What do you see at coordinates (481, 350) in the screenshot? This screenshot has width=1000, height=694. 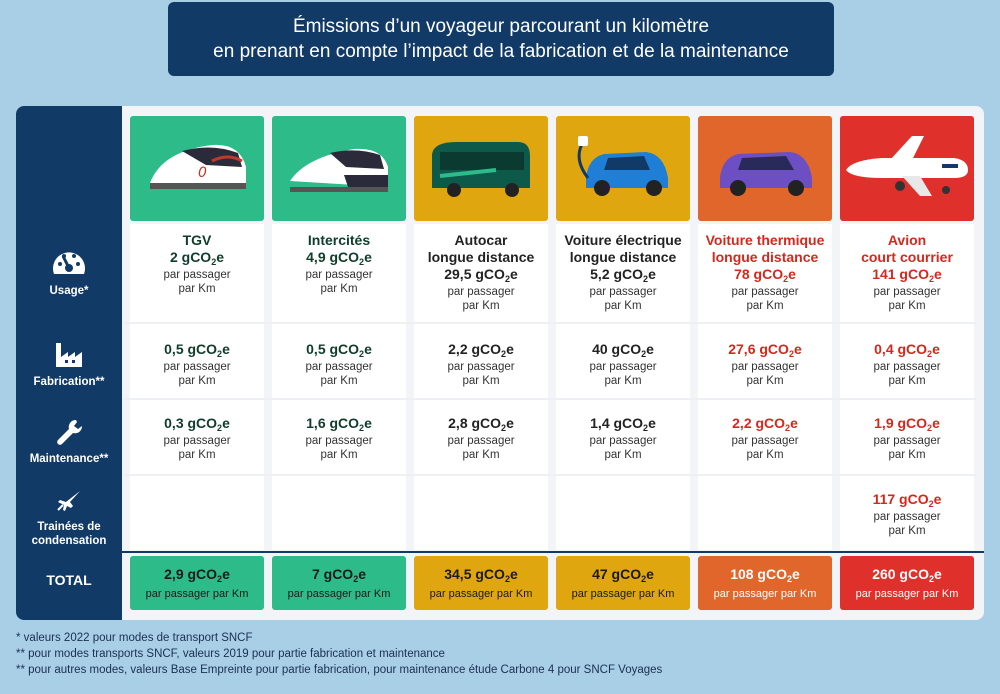 I see `fabrication-value: 2,2 gCO2e` at bounding box center [481, 350].